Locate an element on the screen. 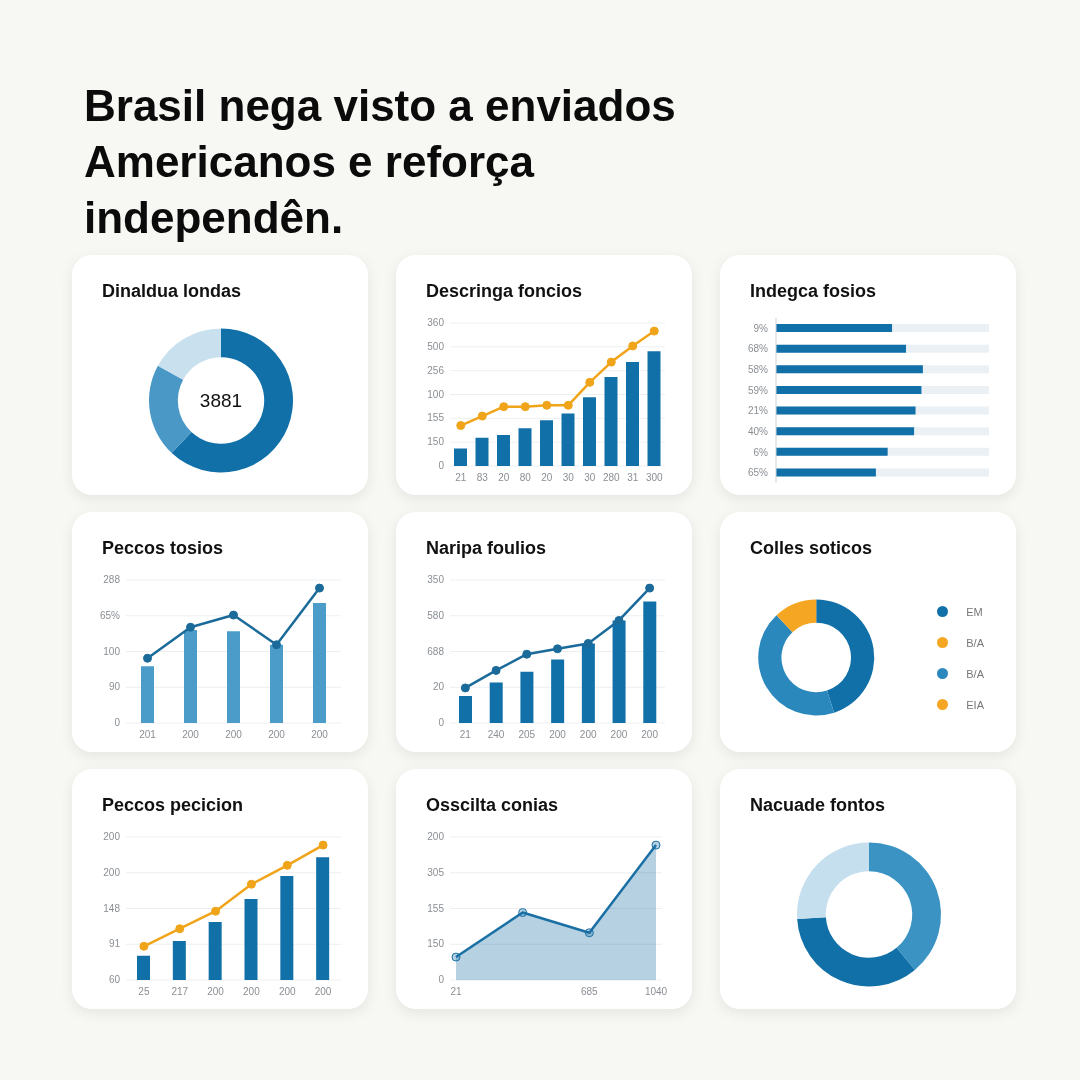  text: Brasil nega visto a enviados Americanos e reforça independên. is located at coordinates (380, 161).